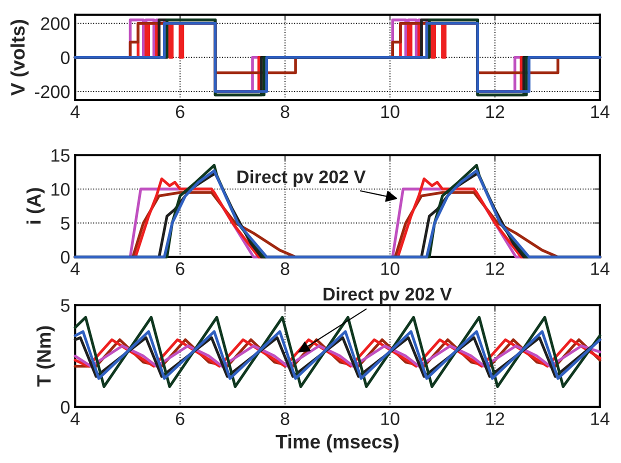 The width and height of the screenshot is (621, 463). I want to click on line-series, so click(338, 355).